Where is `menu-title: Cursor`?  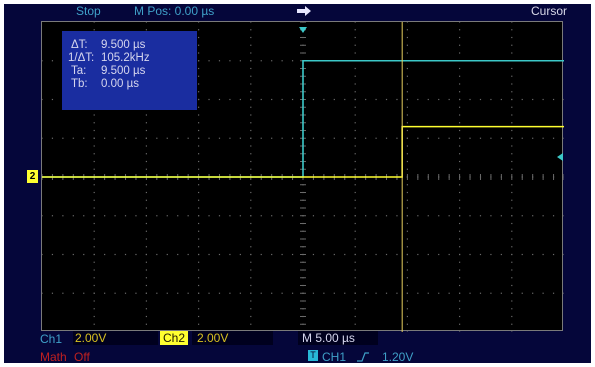
menu-title: Cursor is located at coordinates (548, 11).